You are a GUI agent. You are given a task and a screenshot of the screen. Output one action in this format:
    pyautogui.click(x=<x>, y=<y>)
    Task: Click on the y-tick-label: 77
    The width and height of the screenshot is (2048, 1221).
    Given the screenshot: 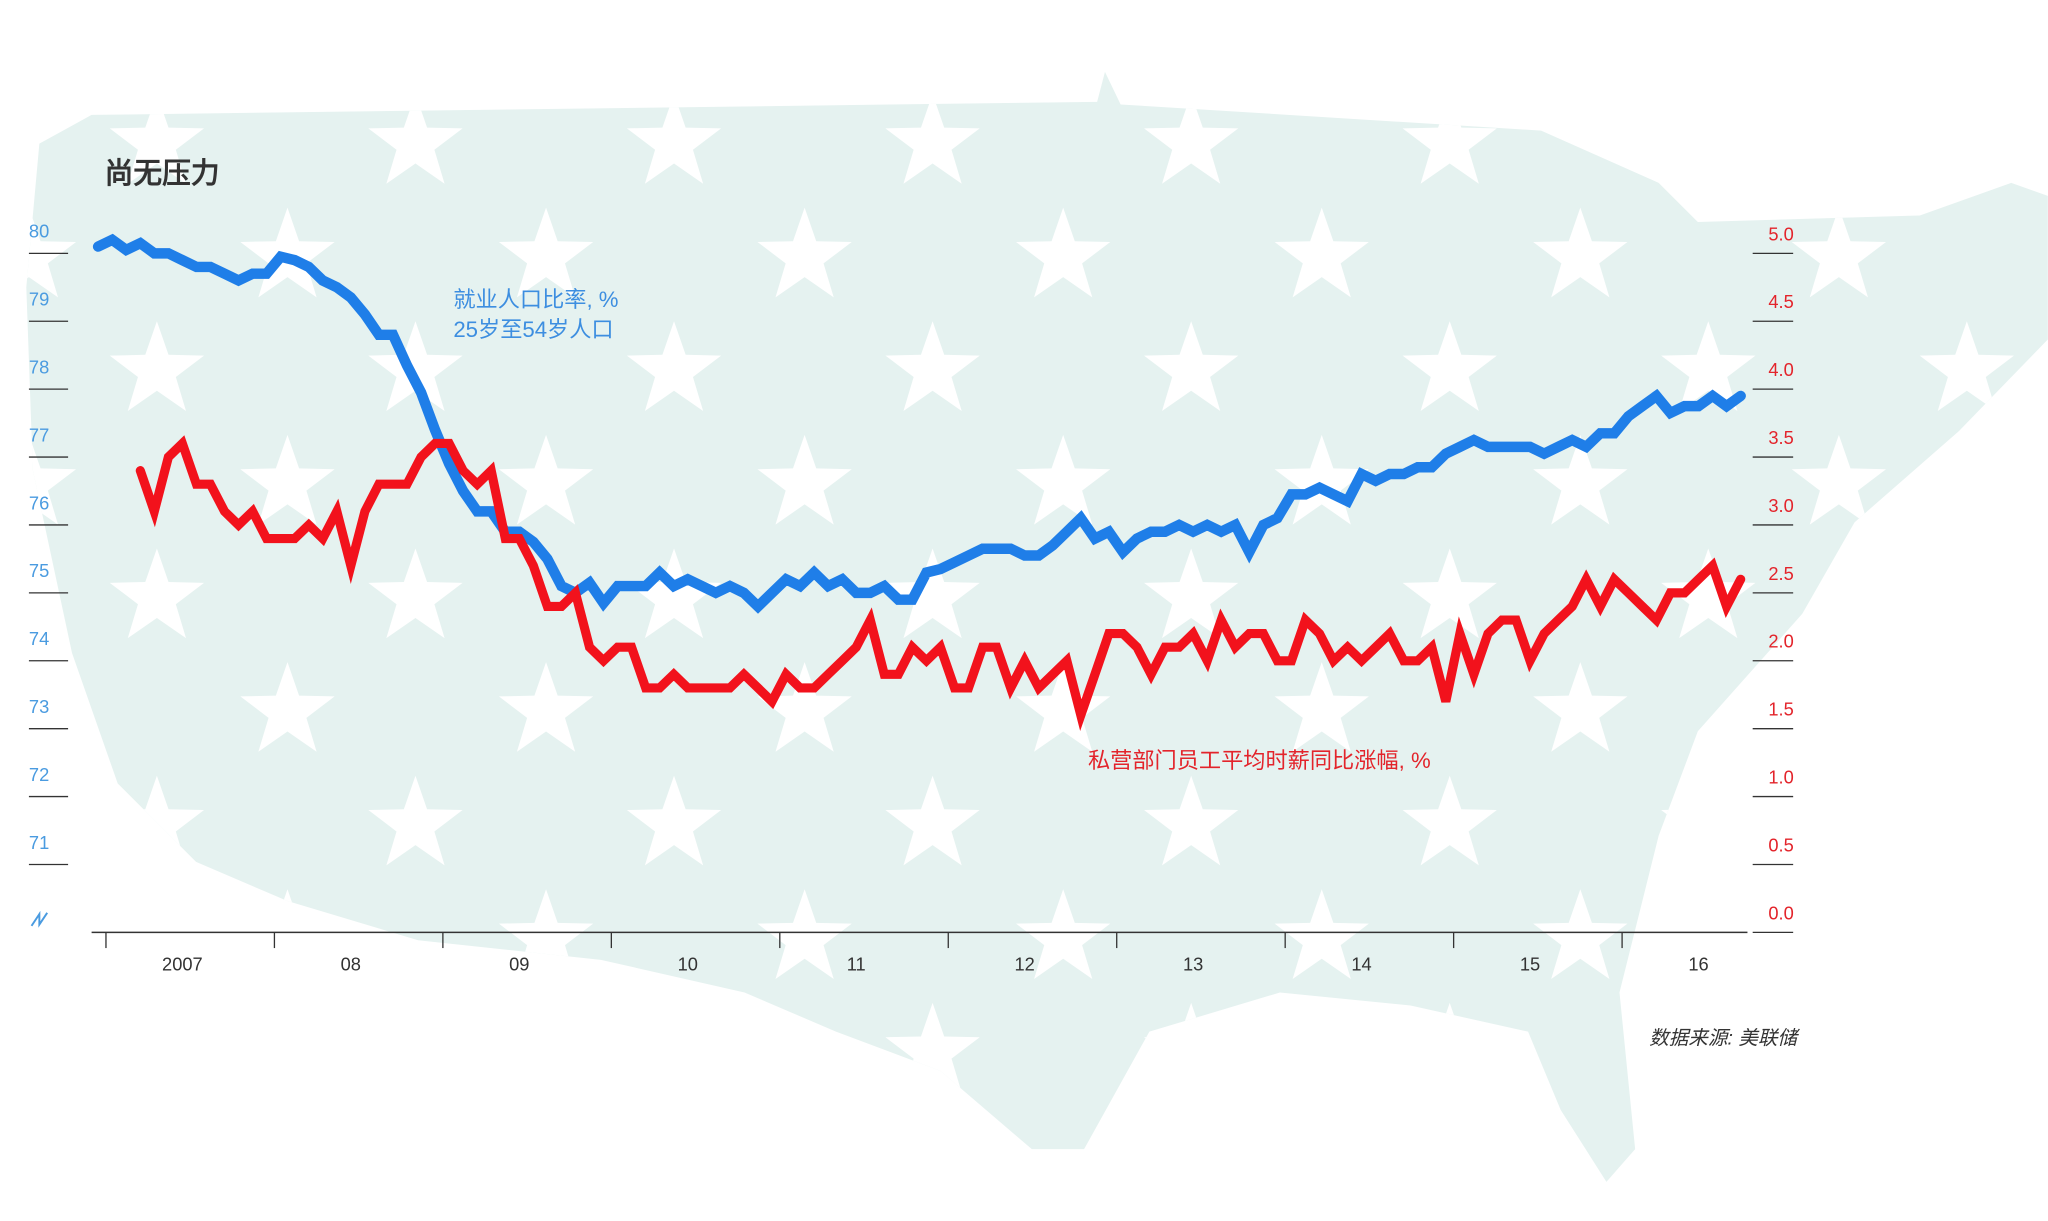 What is the action you would take?
    pyautogui.click(x=39, y=434)
    